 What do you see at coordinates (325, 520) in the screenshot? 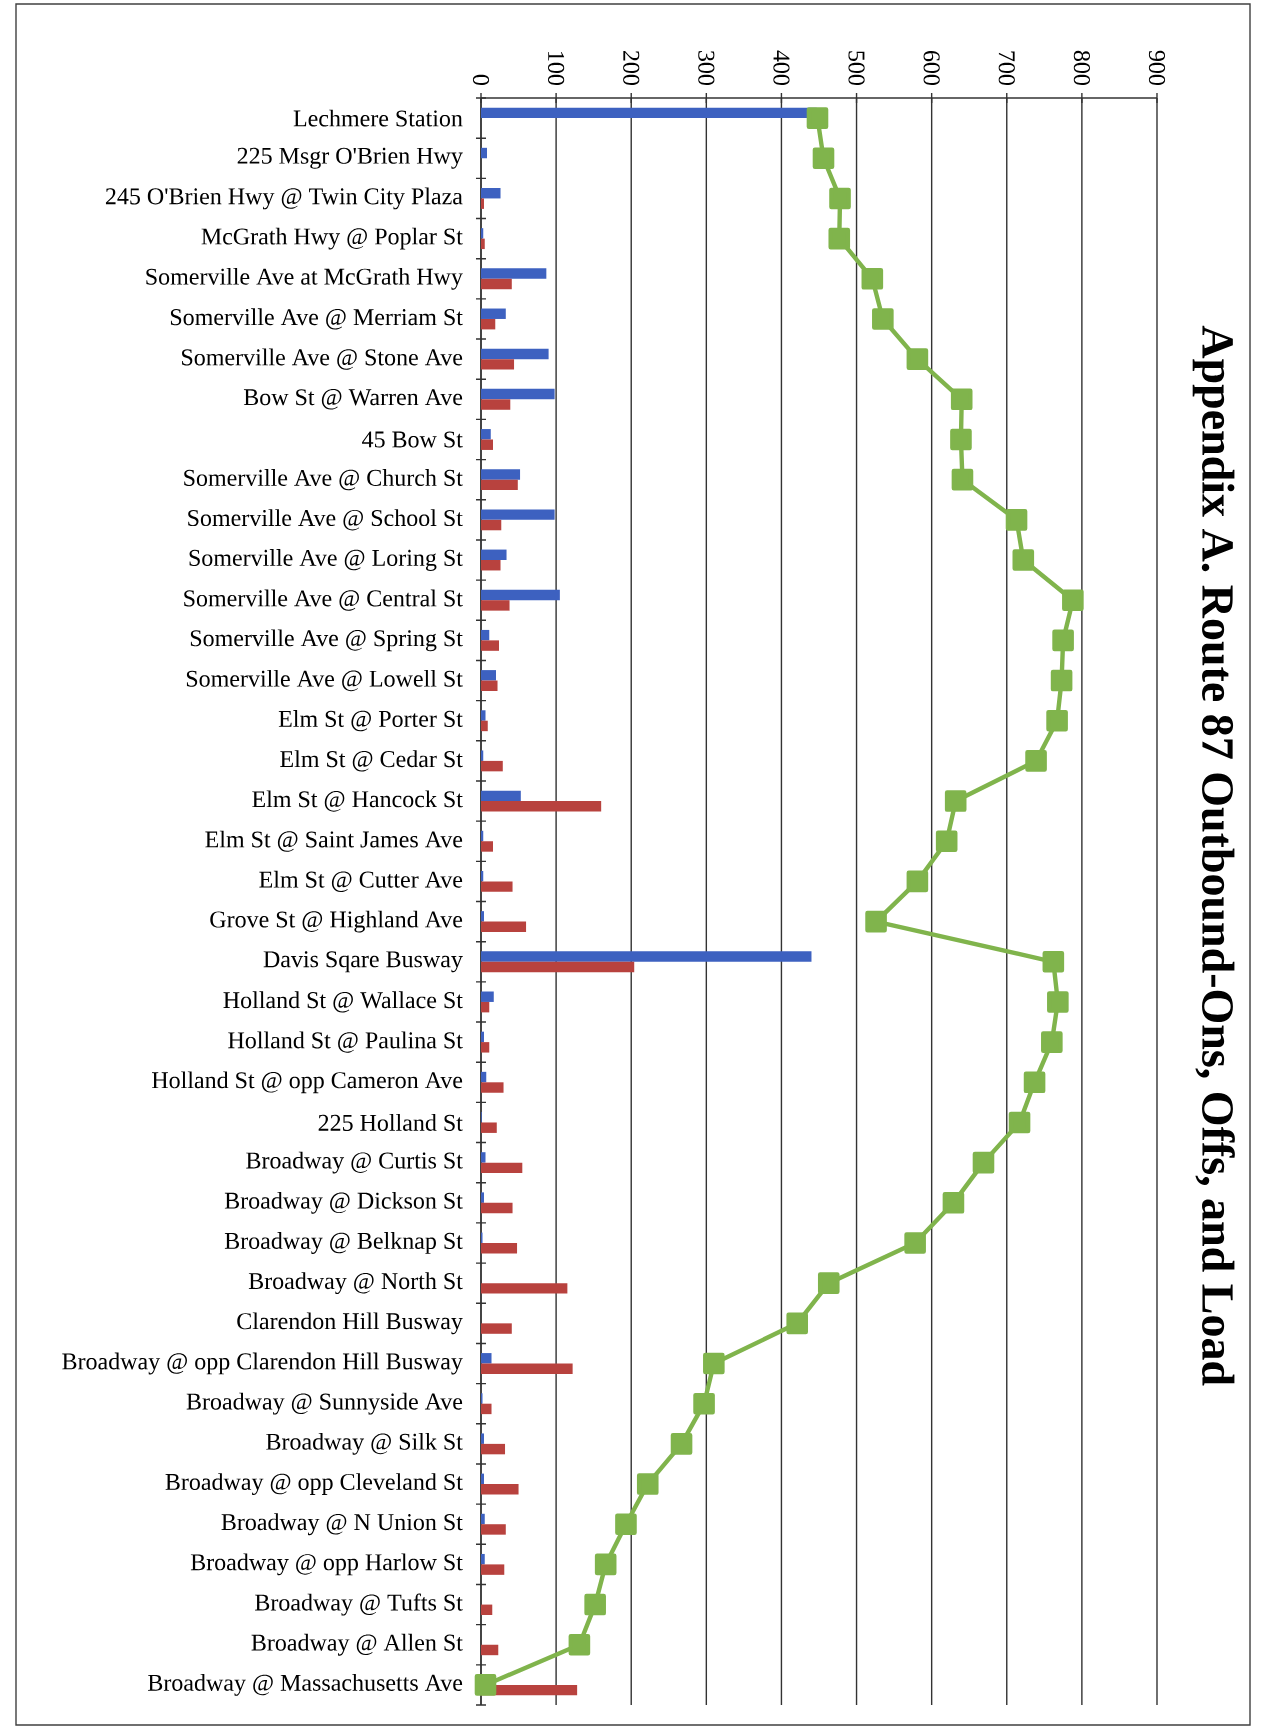
I see `y-tick-label: Somerville Ave @ School St` at bounding box center [325, 520].